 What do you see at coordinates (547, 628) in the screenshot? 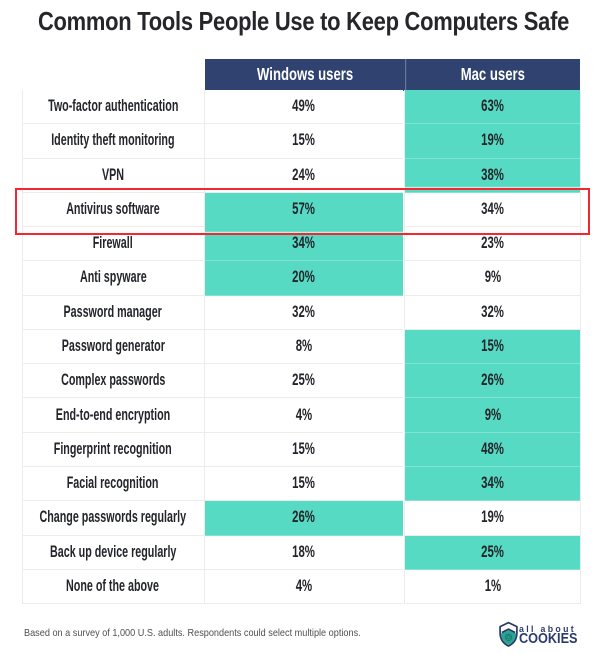
I see `svg-text: all about` at bounding box center [547, 628].